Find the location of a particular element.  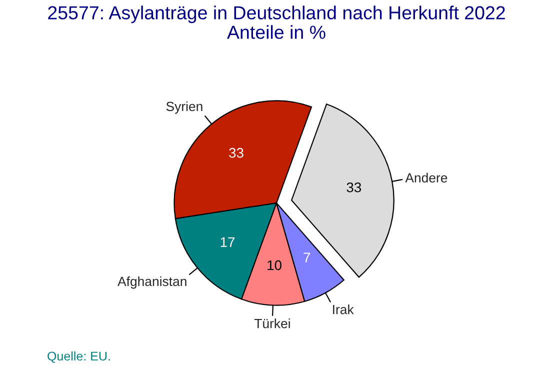

data-label: 17 is located at coordinates (227, 242).